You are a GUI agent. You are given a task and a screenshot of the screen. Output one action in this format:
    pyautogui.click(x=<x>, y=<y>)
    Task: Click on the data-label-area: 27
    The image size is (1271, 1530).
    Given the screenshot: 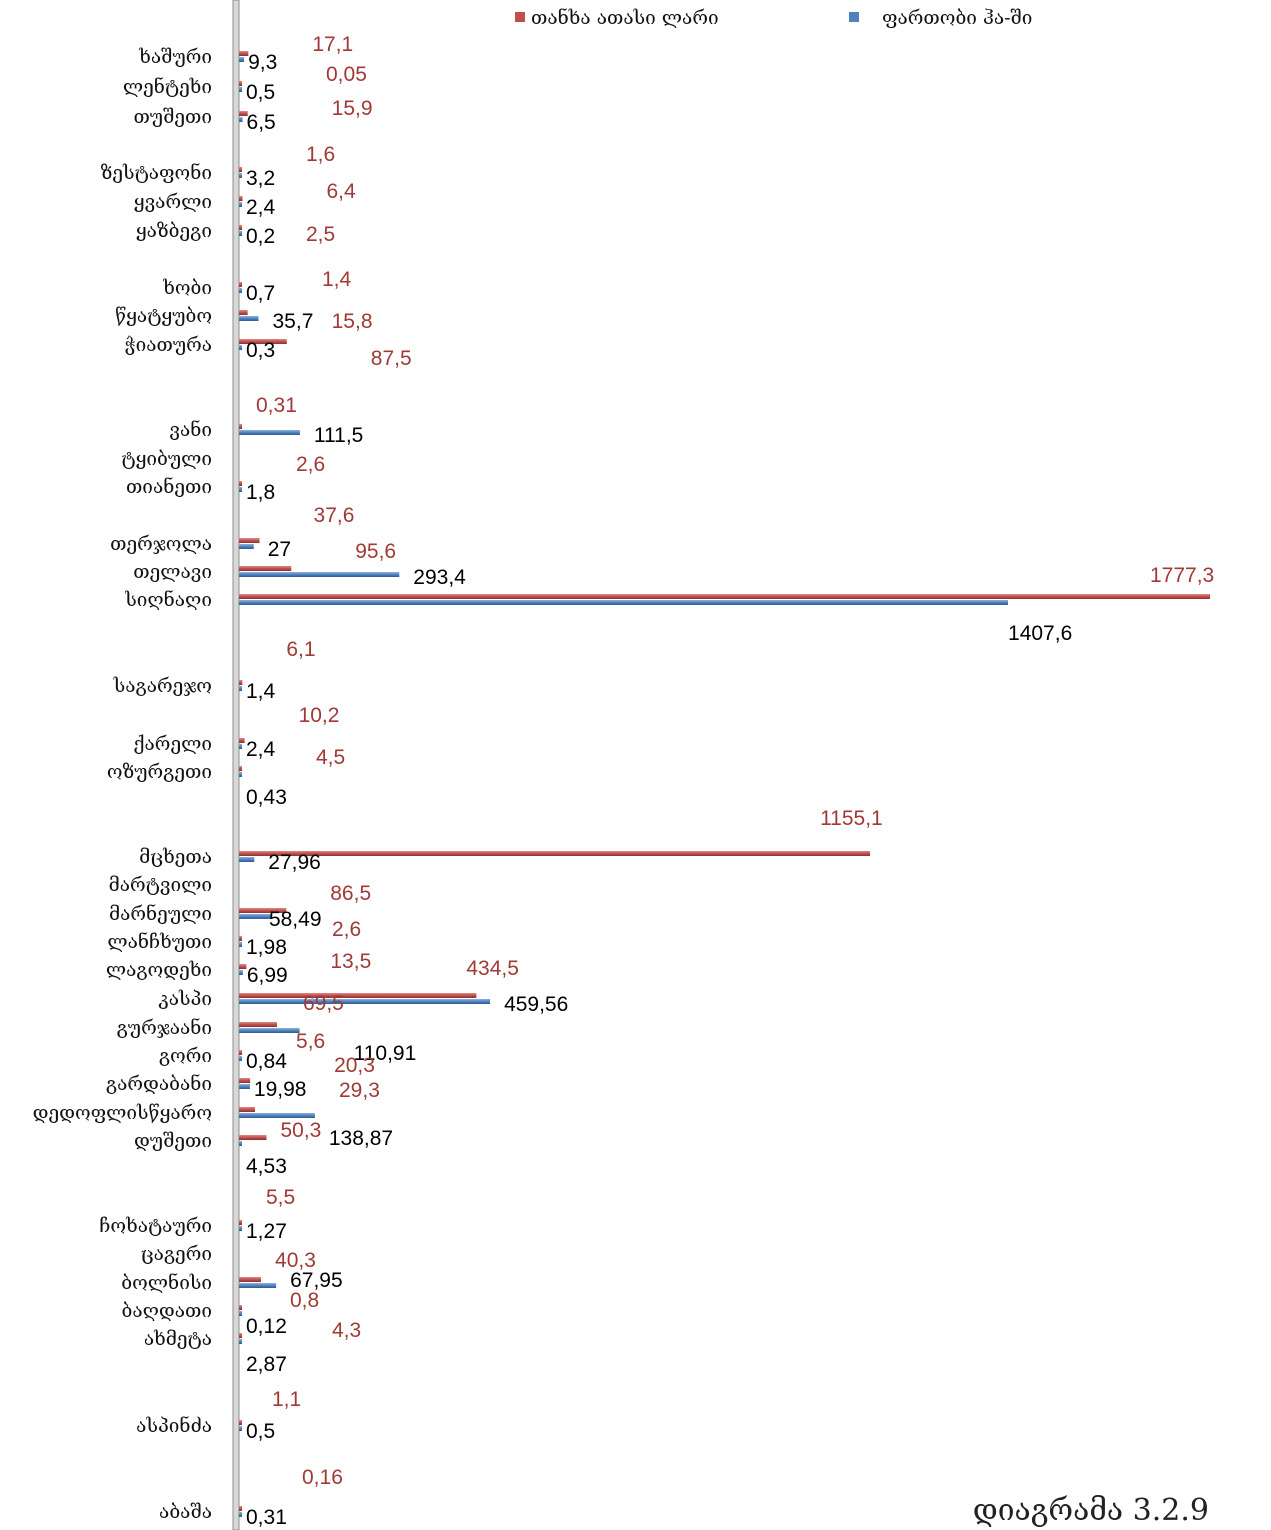 What is the action you would take?
    pyautogui.click(x=279, y=549)
    